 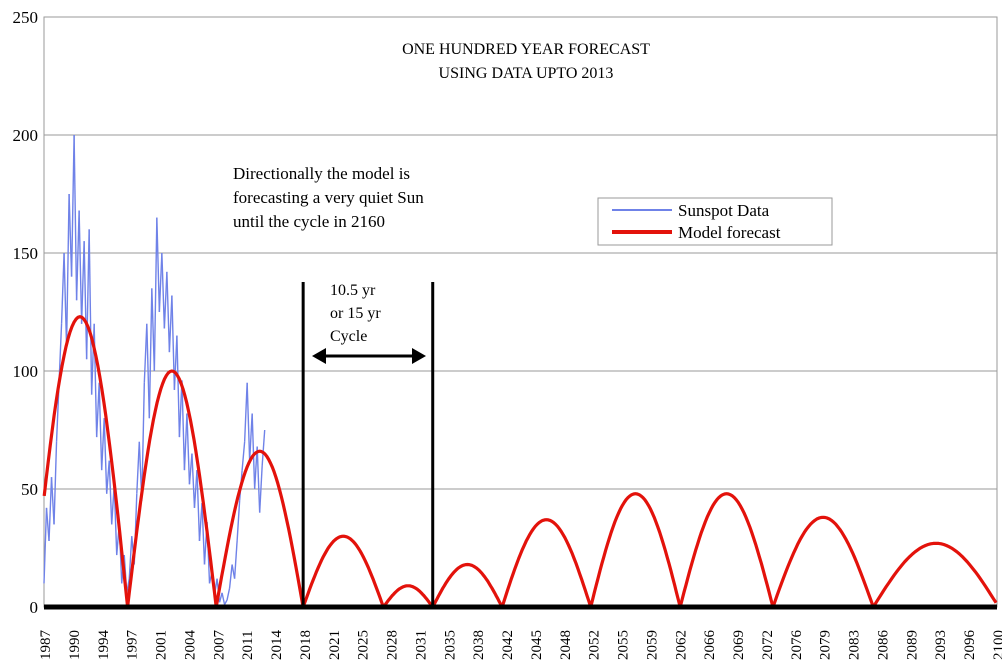 What do you see at coordinates (479, 645) in the screenshot?
I see `x-tick-label: 2038` at bounding box center [479, 645].